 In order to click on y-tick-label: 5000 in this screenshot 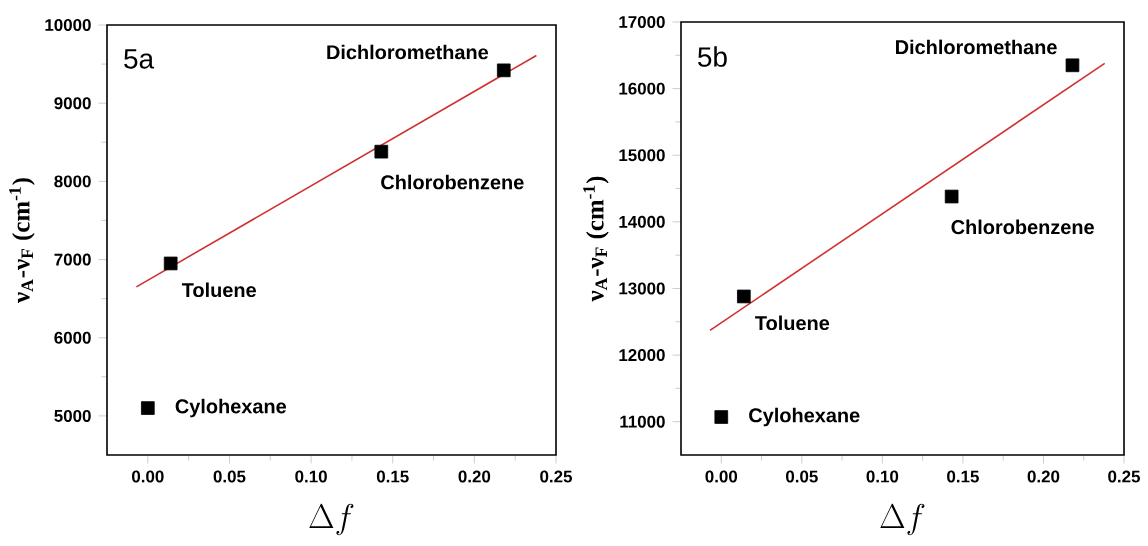, I will do `click(72, 415)`.